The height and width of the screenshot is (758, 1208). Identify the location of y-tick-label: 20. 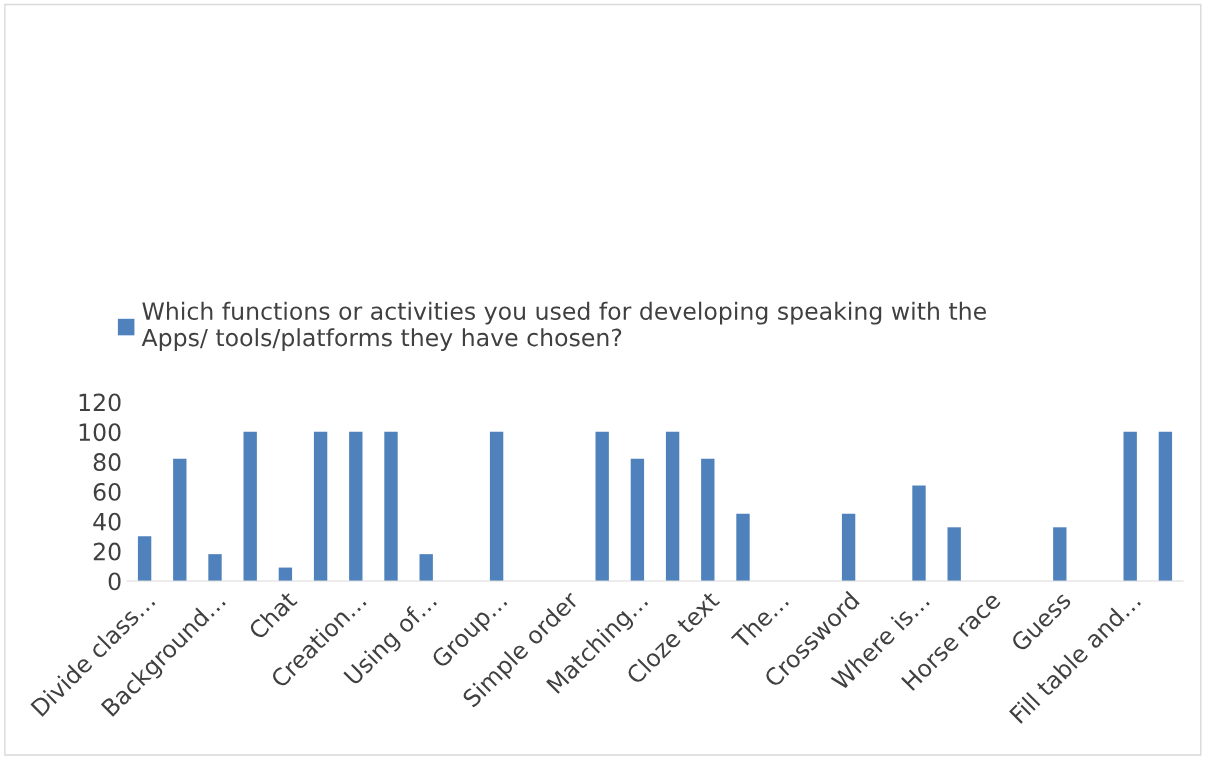
(107, 551).